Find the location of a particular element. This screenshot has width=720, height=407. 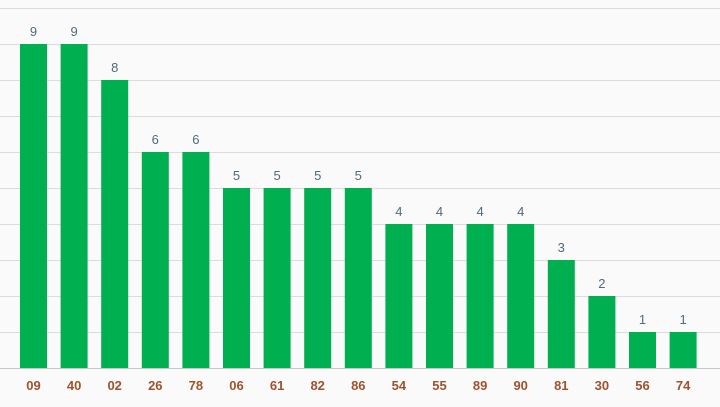

value-label-06: 5 is located at coordinates (236, 175).